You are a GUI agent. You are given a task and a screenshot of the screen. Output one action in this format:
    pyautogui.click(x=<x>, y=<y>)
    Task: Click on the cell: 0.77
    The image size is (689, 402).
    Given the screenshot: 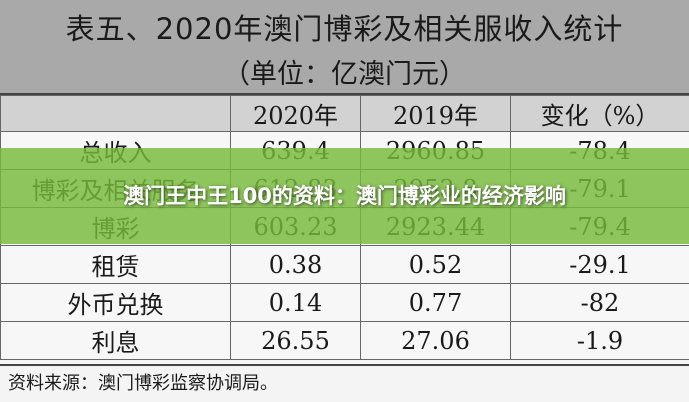 What is the action you would take?
    pyautogui.click(x=436, y=303)
    